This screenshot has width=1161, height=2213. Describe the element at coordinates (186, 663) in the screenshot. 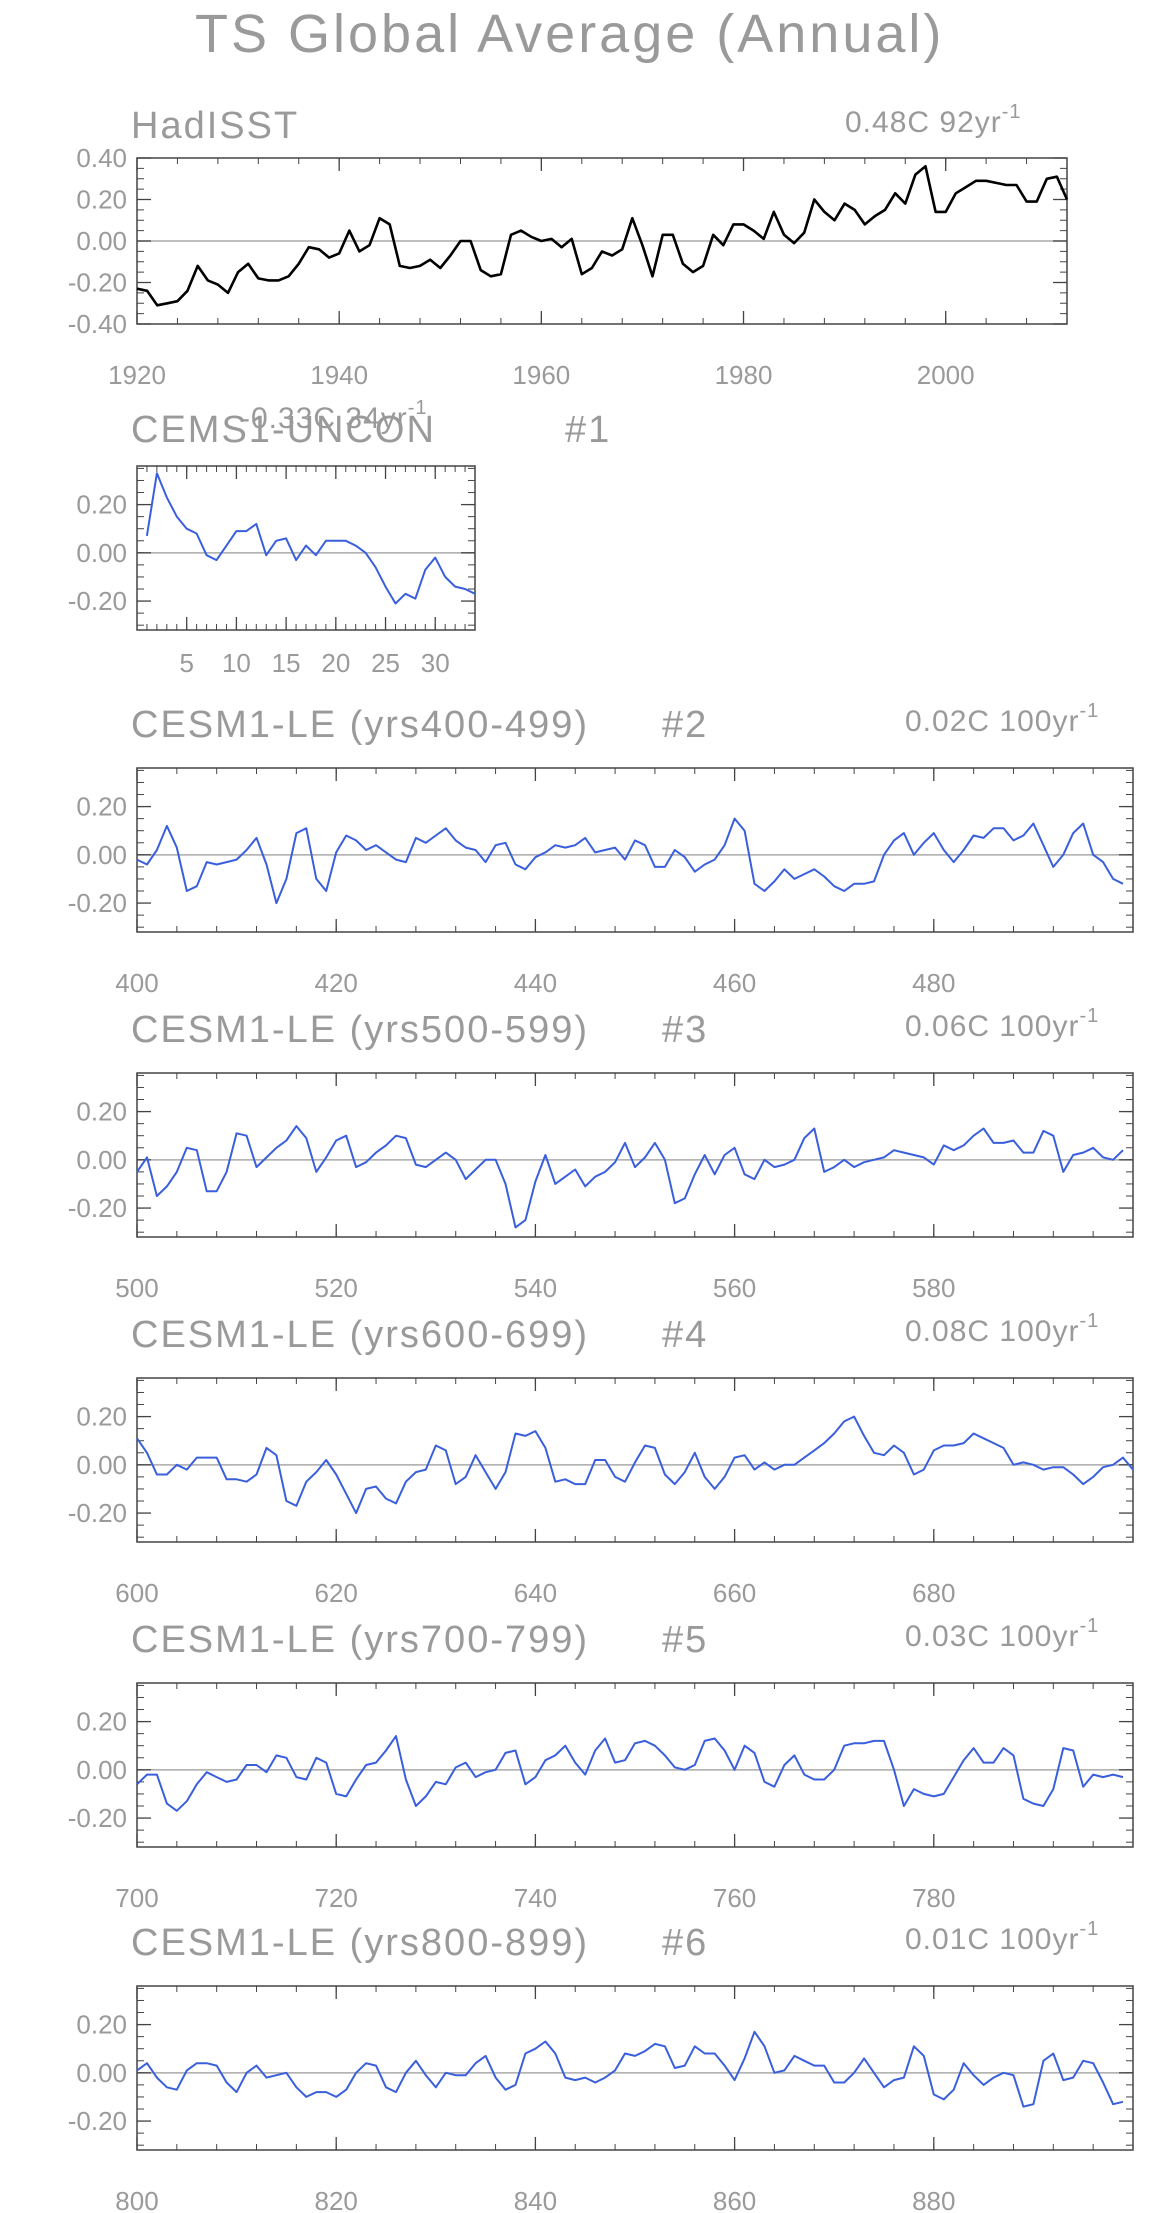

I see `x-tick-label: 5` at that location.